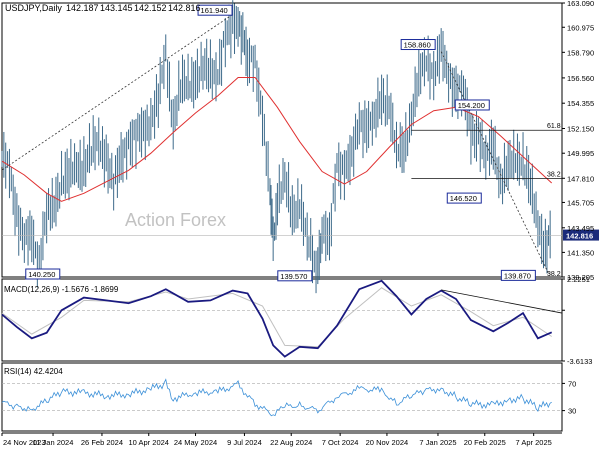  What do you see at coordinates (580, 228) in the screenshot?
I see `price-axis-tick-label: 143.495` at bounding box center [580, 228].